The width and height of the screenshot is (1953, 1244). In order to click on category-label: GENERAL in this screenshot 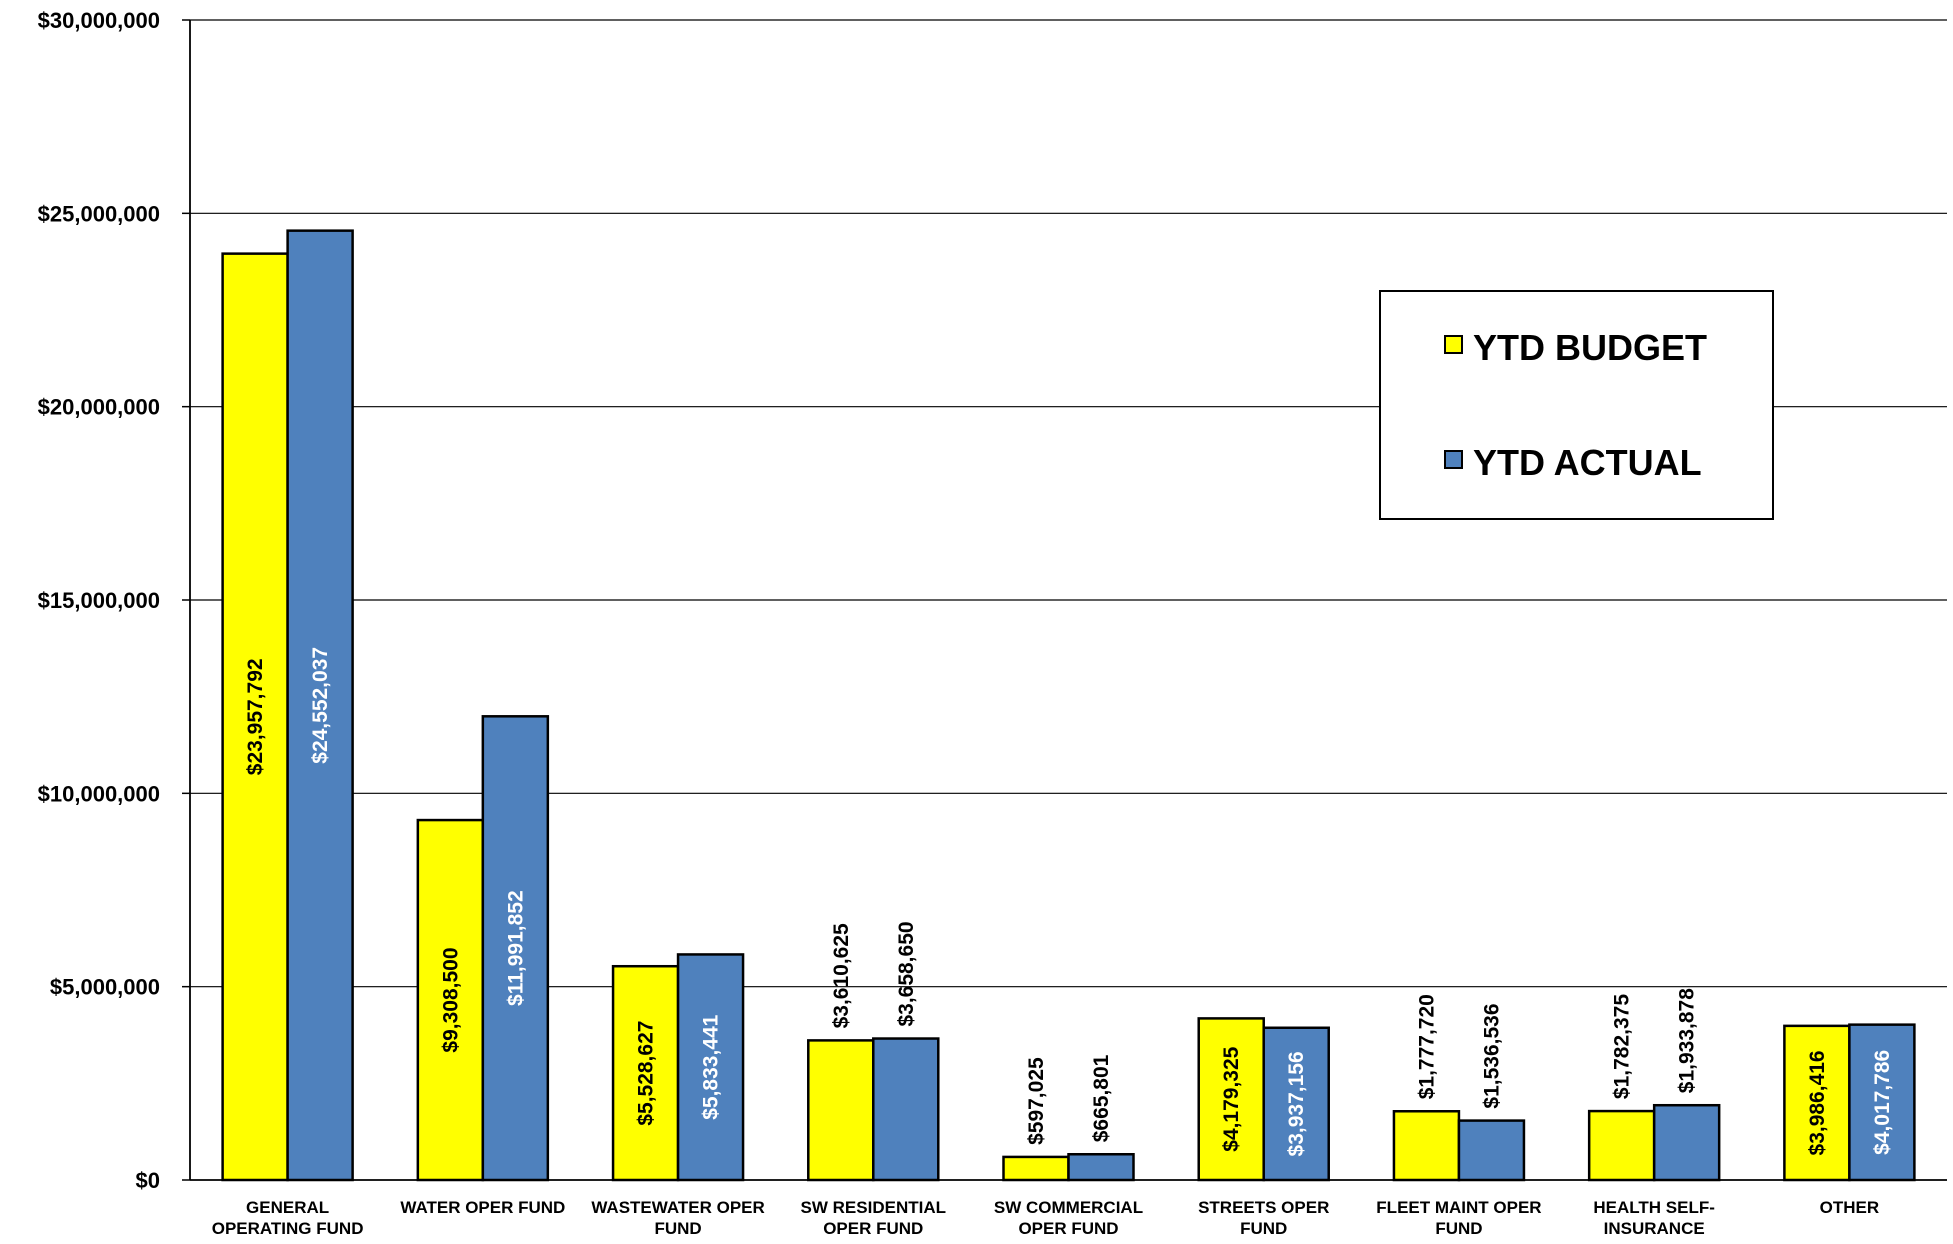, I will do `click(287, 1207)`.